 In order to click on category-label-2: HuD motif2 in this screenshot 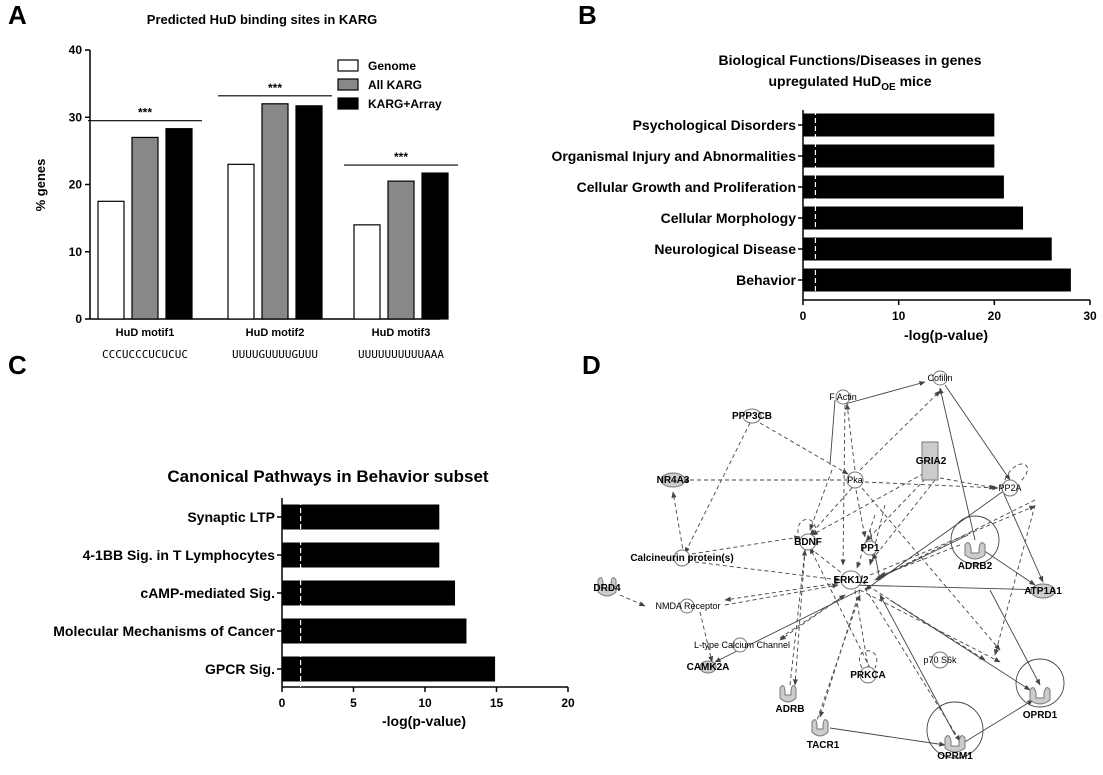, I will do `click(275, 333)`.